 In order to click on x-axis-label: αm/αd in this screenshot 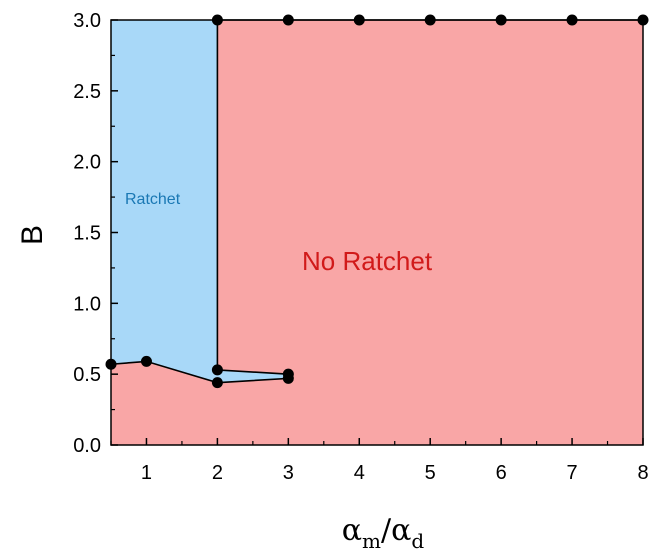, I will do `click(383, 533)`.